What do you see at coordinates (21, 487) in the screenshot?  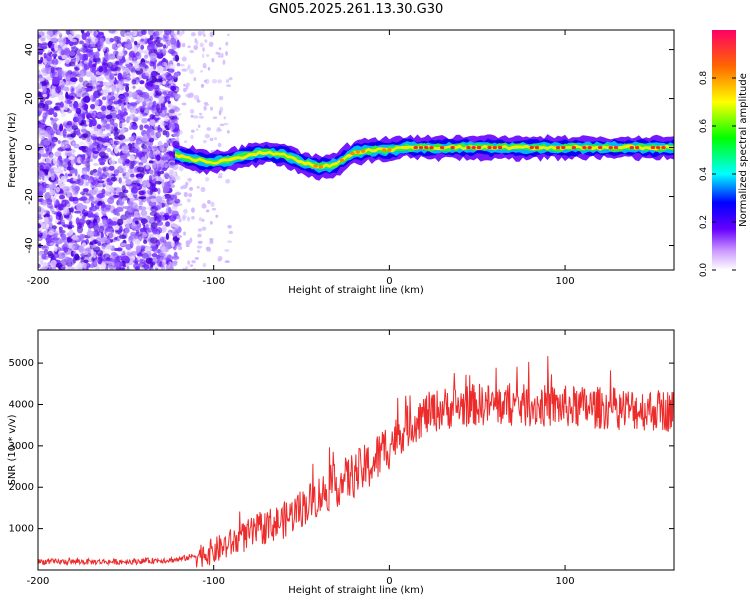 I see `snr-y-tick-label: 2000` at bounding box center [21, 487].